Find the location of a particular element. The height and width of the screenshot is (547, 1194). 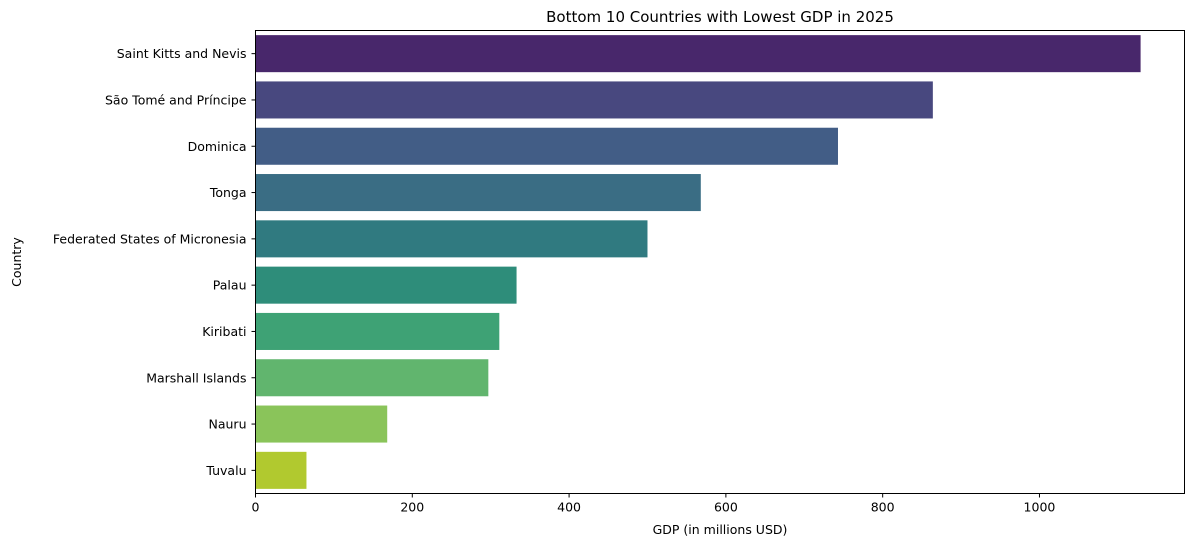

y-tick-label: Marshall Islands is located at coordinates (196, 377).